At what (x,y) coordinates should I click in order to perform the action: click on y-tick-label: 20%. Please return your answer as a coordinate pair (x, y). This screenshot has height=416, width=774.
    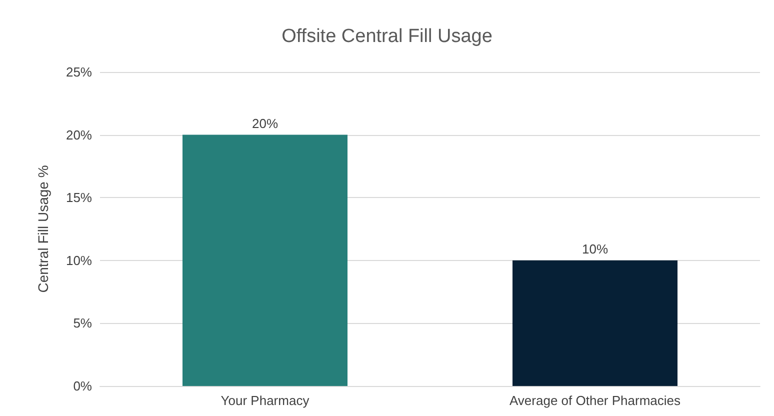
    Looking at the image, I should click on (79, 134).